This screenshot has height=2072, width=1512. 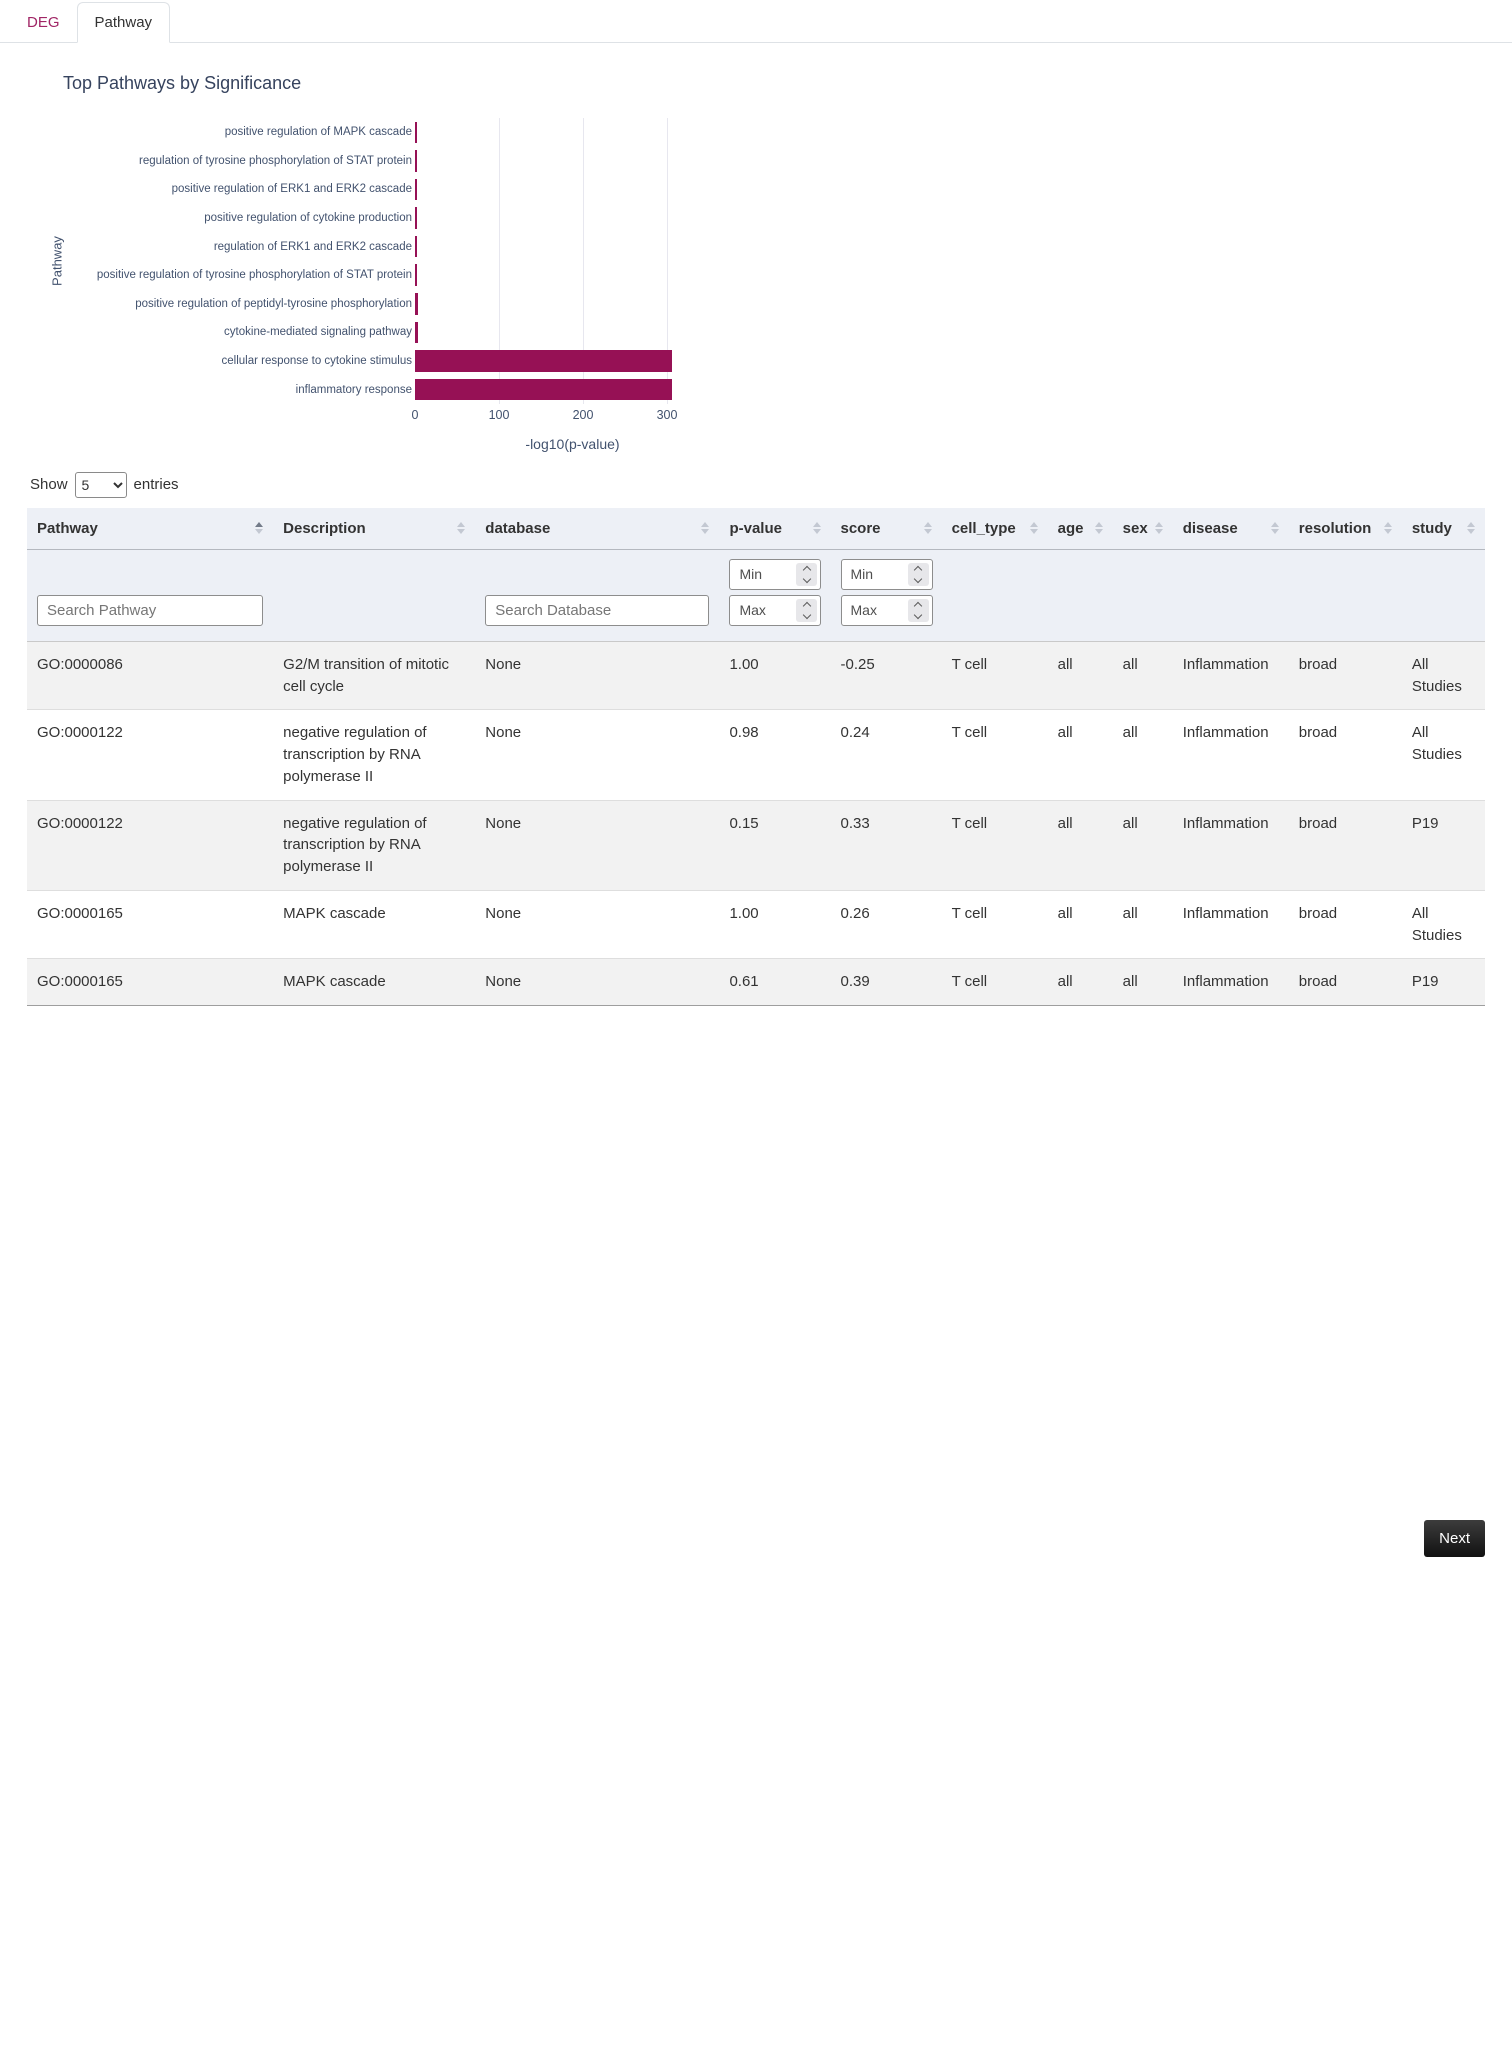 What do you see at coordinates (1454, 1538) in the screenshot?
I see `pagination-next-button: Next` at bounding box center [1454, 1538].